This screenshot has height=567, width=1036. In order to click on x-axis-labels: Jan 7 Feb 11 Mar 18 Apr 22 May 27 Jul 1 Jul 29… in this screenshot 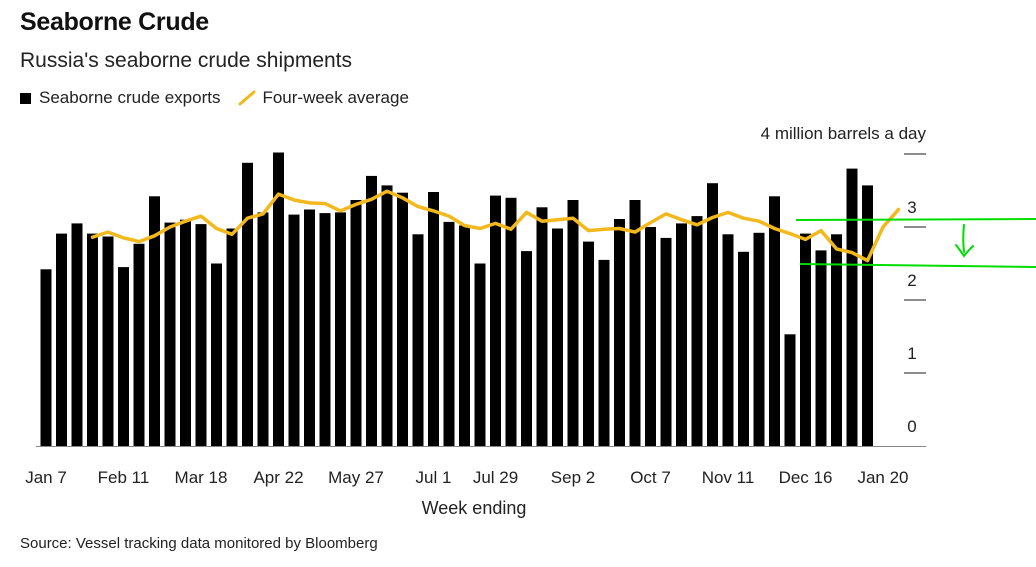, I will do `click(466, 477)`.